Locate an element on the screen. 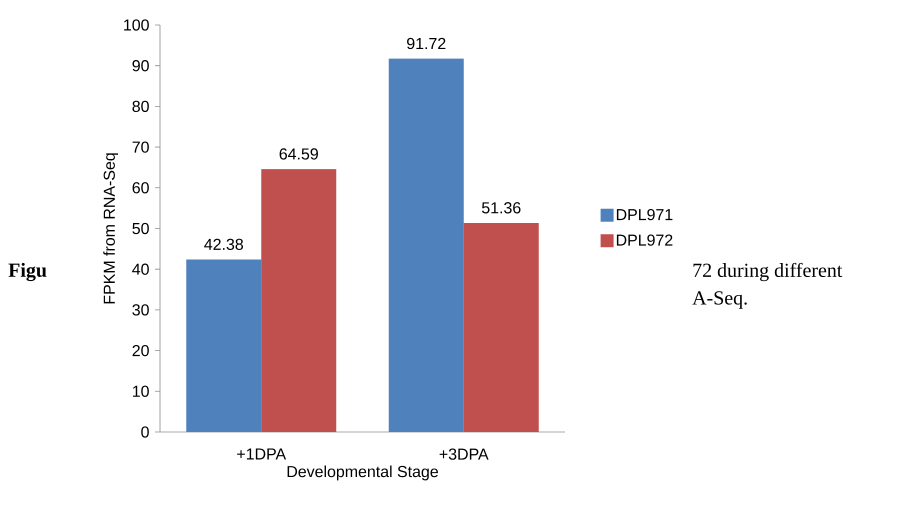  text: 72 during different is located at coordinates (768, 272).